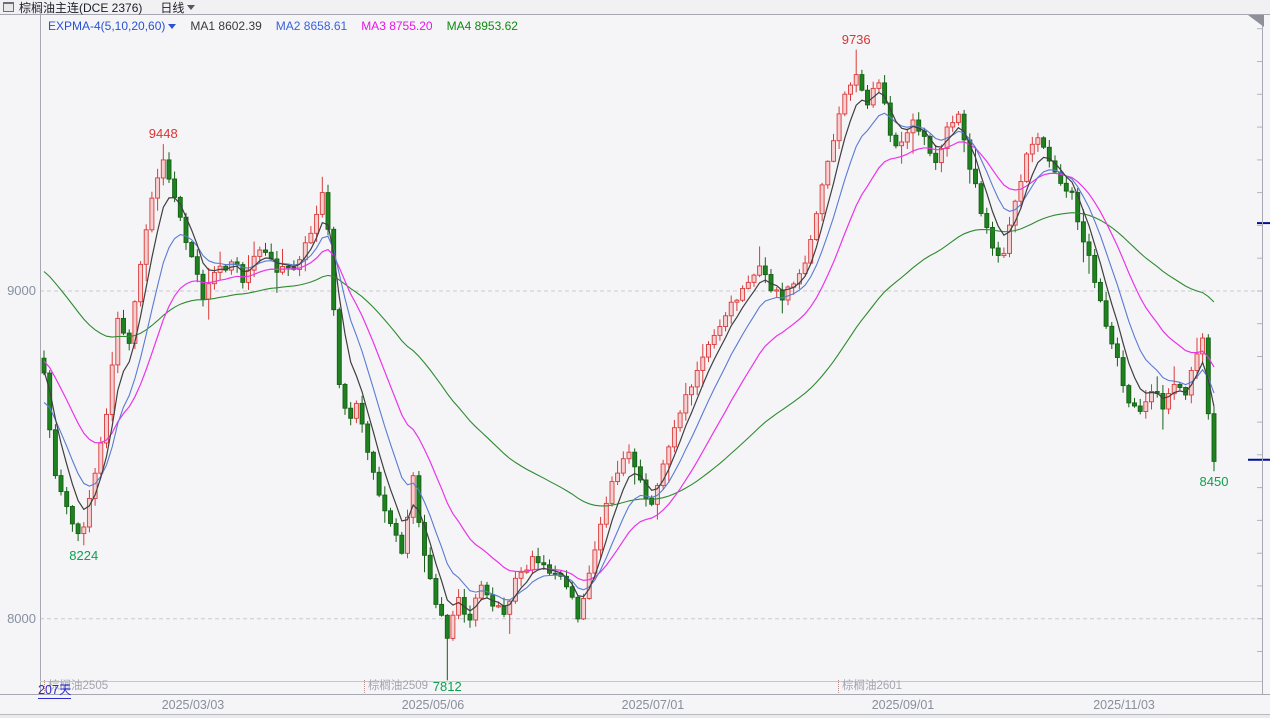  I want to click on right-axis-ticks, so click(1259, 340).